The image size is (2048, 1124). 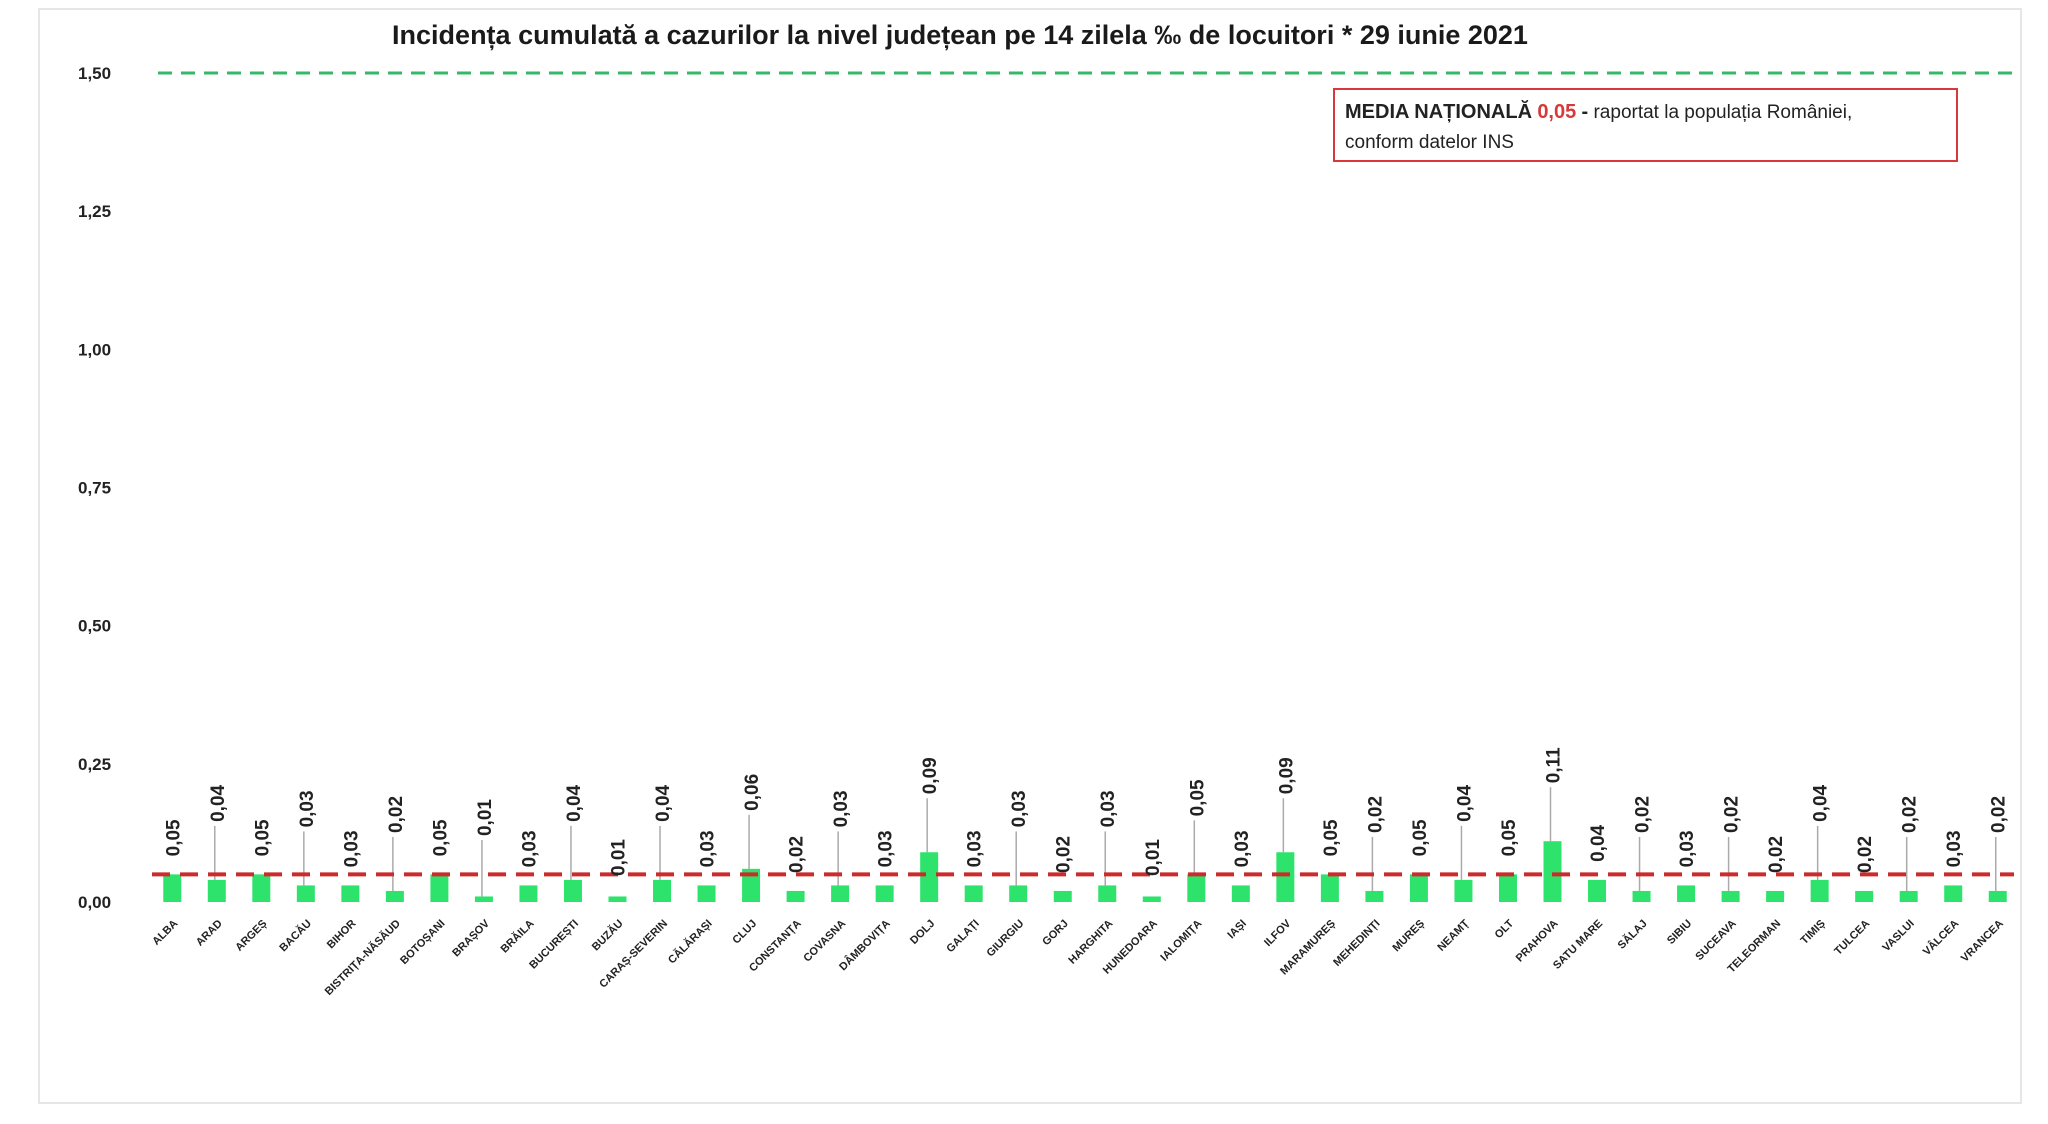 I want to click on note-average-value: 0,05, so click(x=1557, y=112).